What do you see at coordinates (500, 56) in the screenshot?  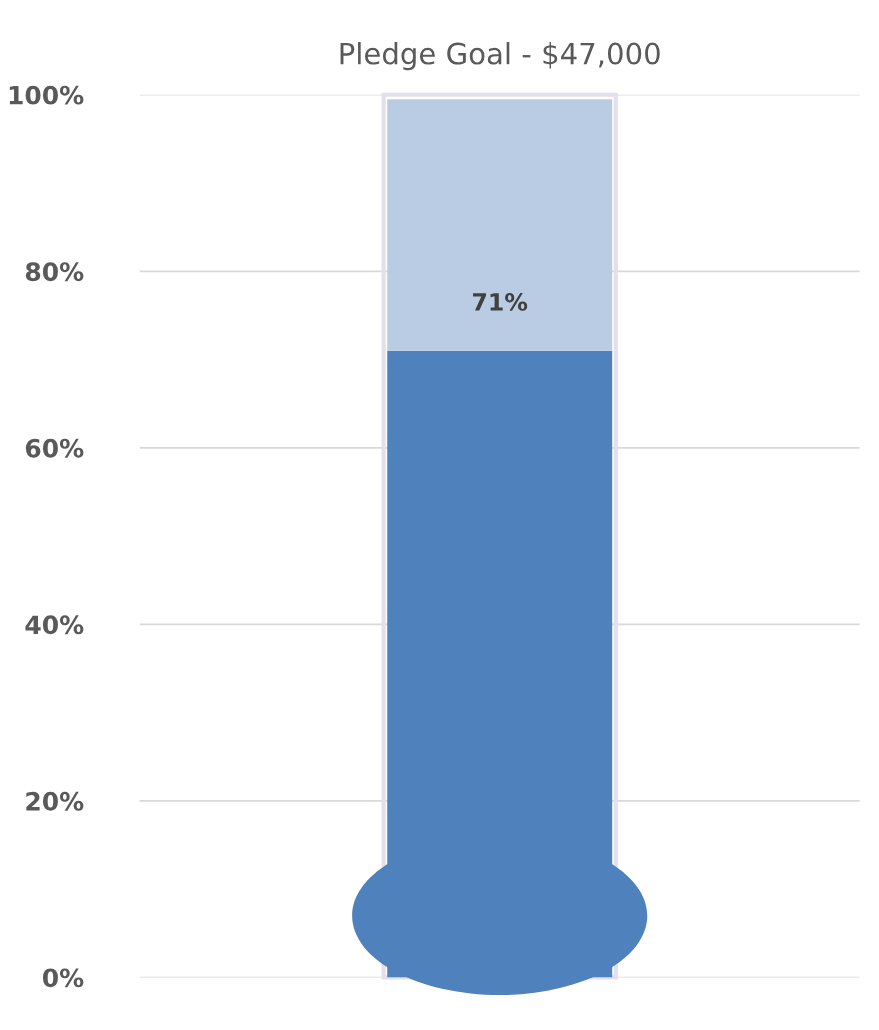 I see `chart-title: Pledge Goal - $47,000` at bounding box center [500, 56].